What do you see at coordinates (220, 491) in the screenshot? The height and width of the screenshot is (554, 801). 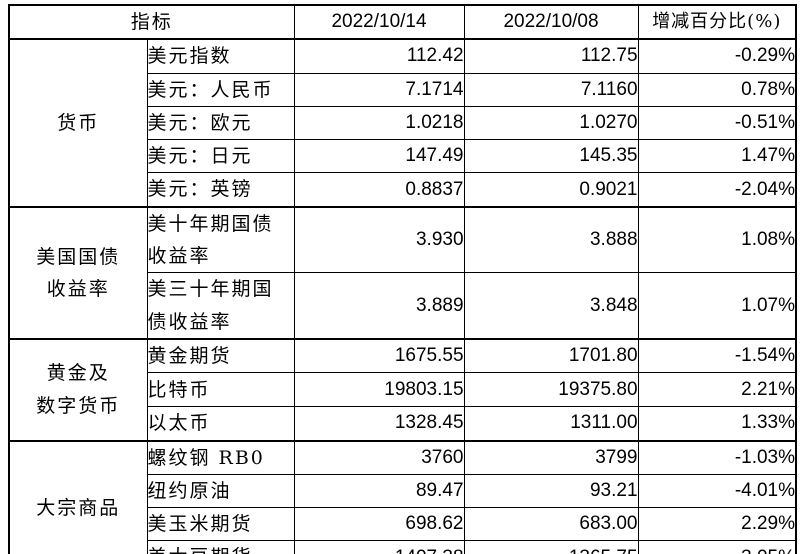 I see `indicator-cell: 纽约原油` at bounding box center [220, 491].